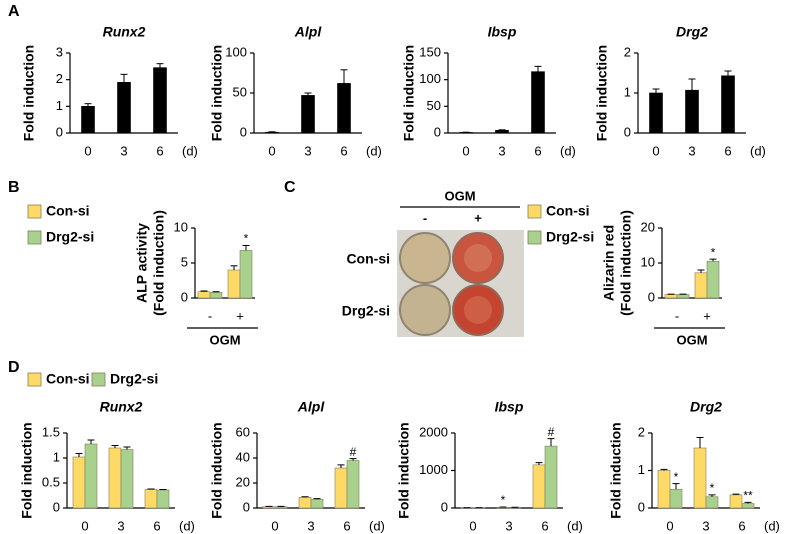 The width and height of the screenshot is (788, 534). Describe the element at coordinates (433, 262) in the screenshot. I see `stain-image-panel: OGM - + Con-si Drg2-si` at that location.